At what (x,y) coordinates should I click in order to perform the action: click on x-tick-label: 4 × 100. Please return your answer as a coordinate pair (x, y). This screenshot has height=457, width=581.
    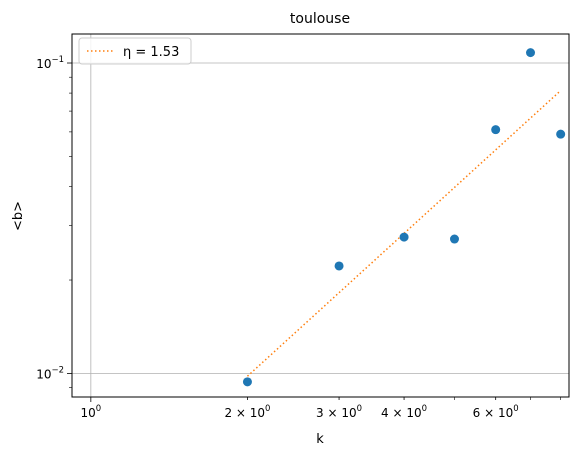
    Looking at the image, I should click on (404, 412).